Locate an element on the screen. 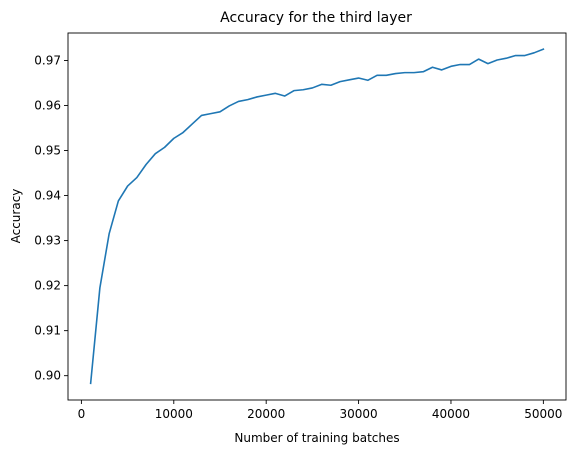 The height and width of the screenshot is (455, 579). y-tick-label: 0.92 is located at coordinates (47, 286).